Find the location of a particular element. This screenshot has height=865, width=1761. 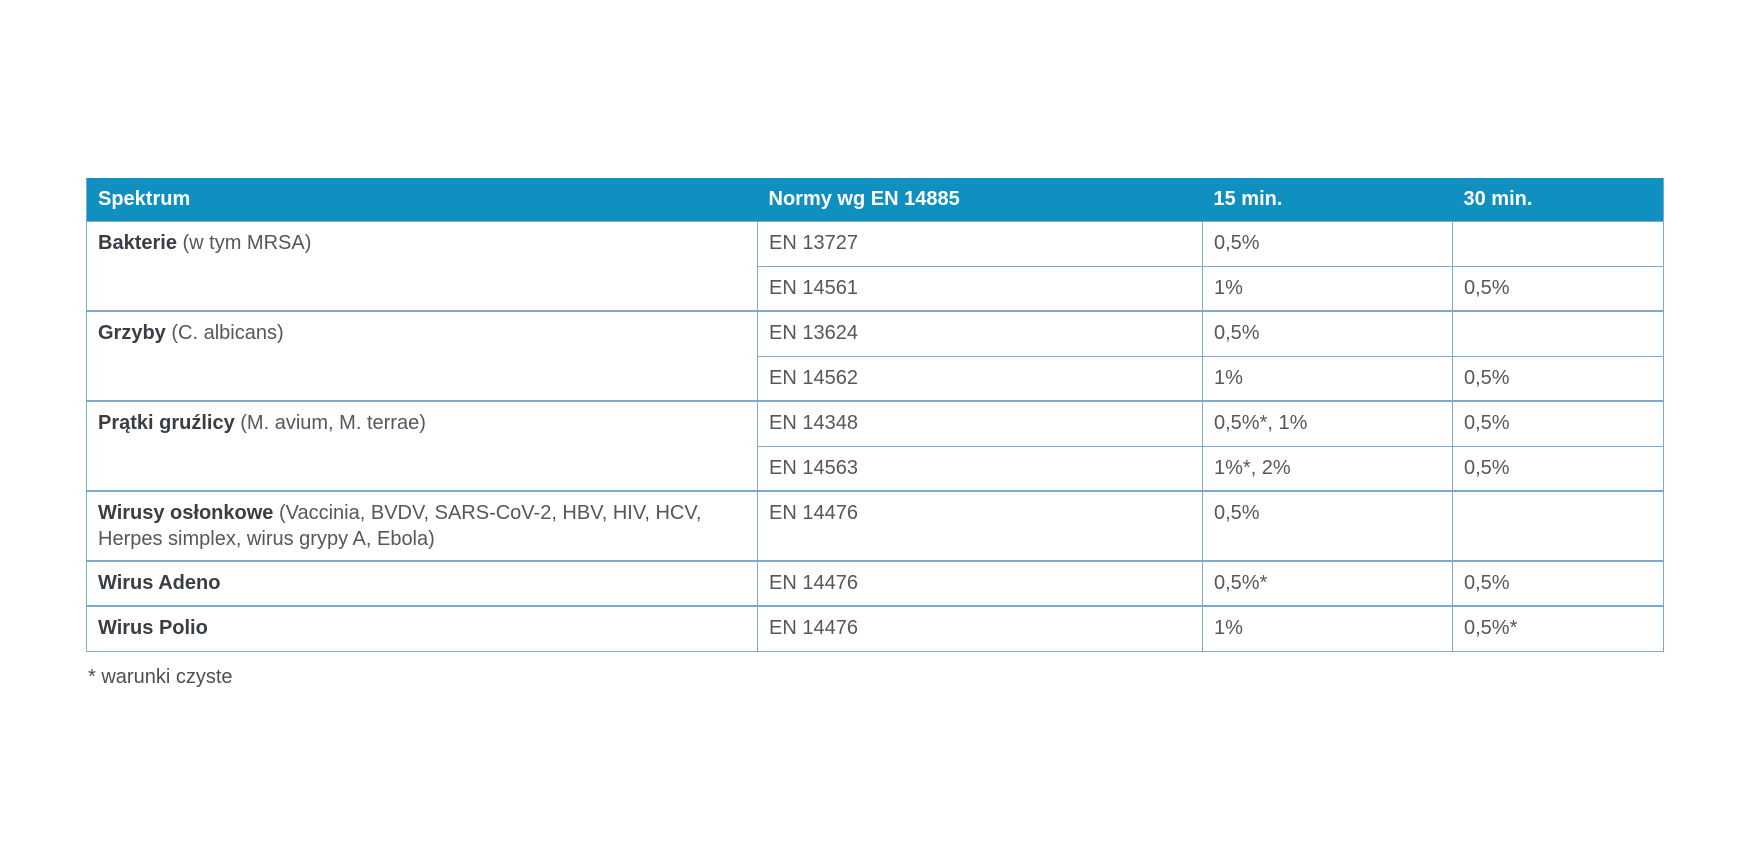

spektrum-name: Wirusy osłonkowe is located at coordinates (186, 513).